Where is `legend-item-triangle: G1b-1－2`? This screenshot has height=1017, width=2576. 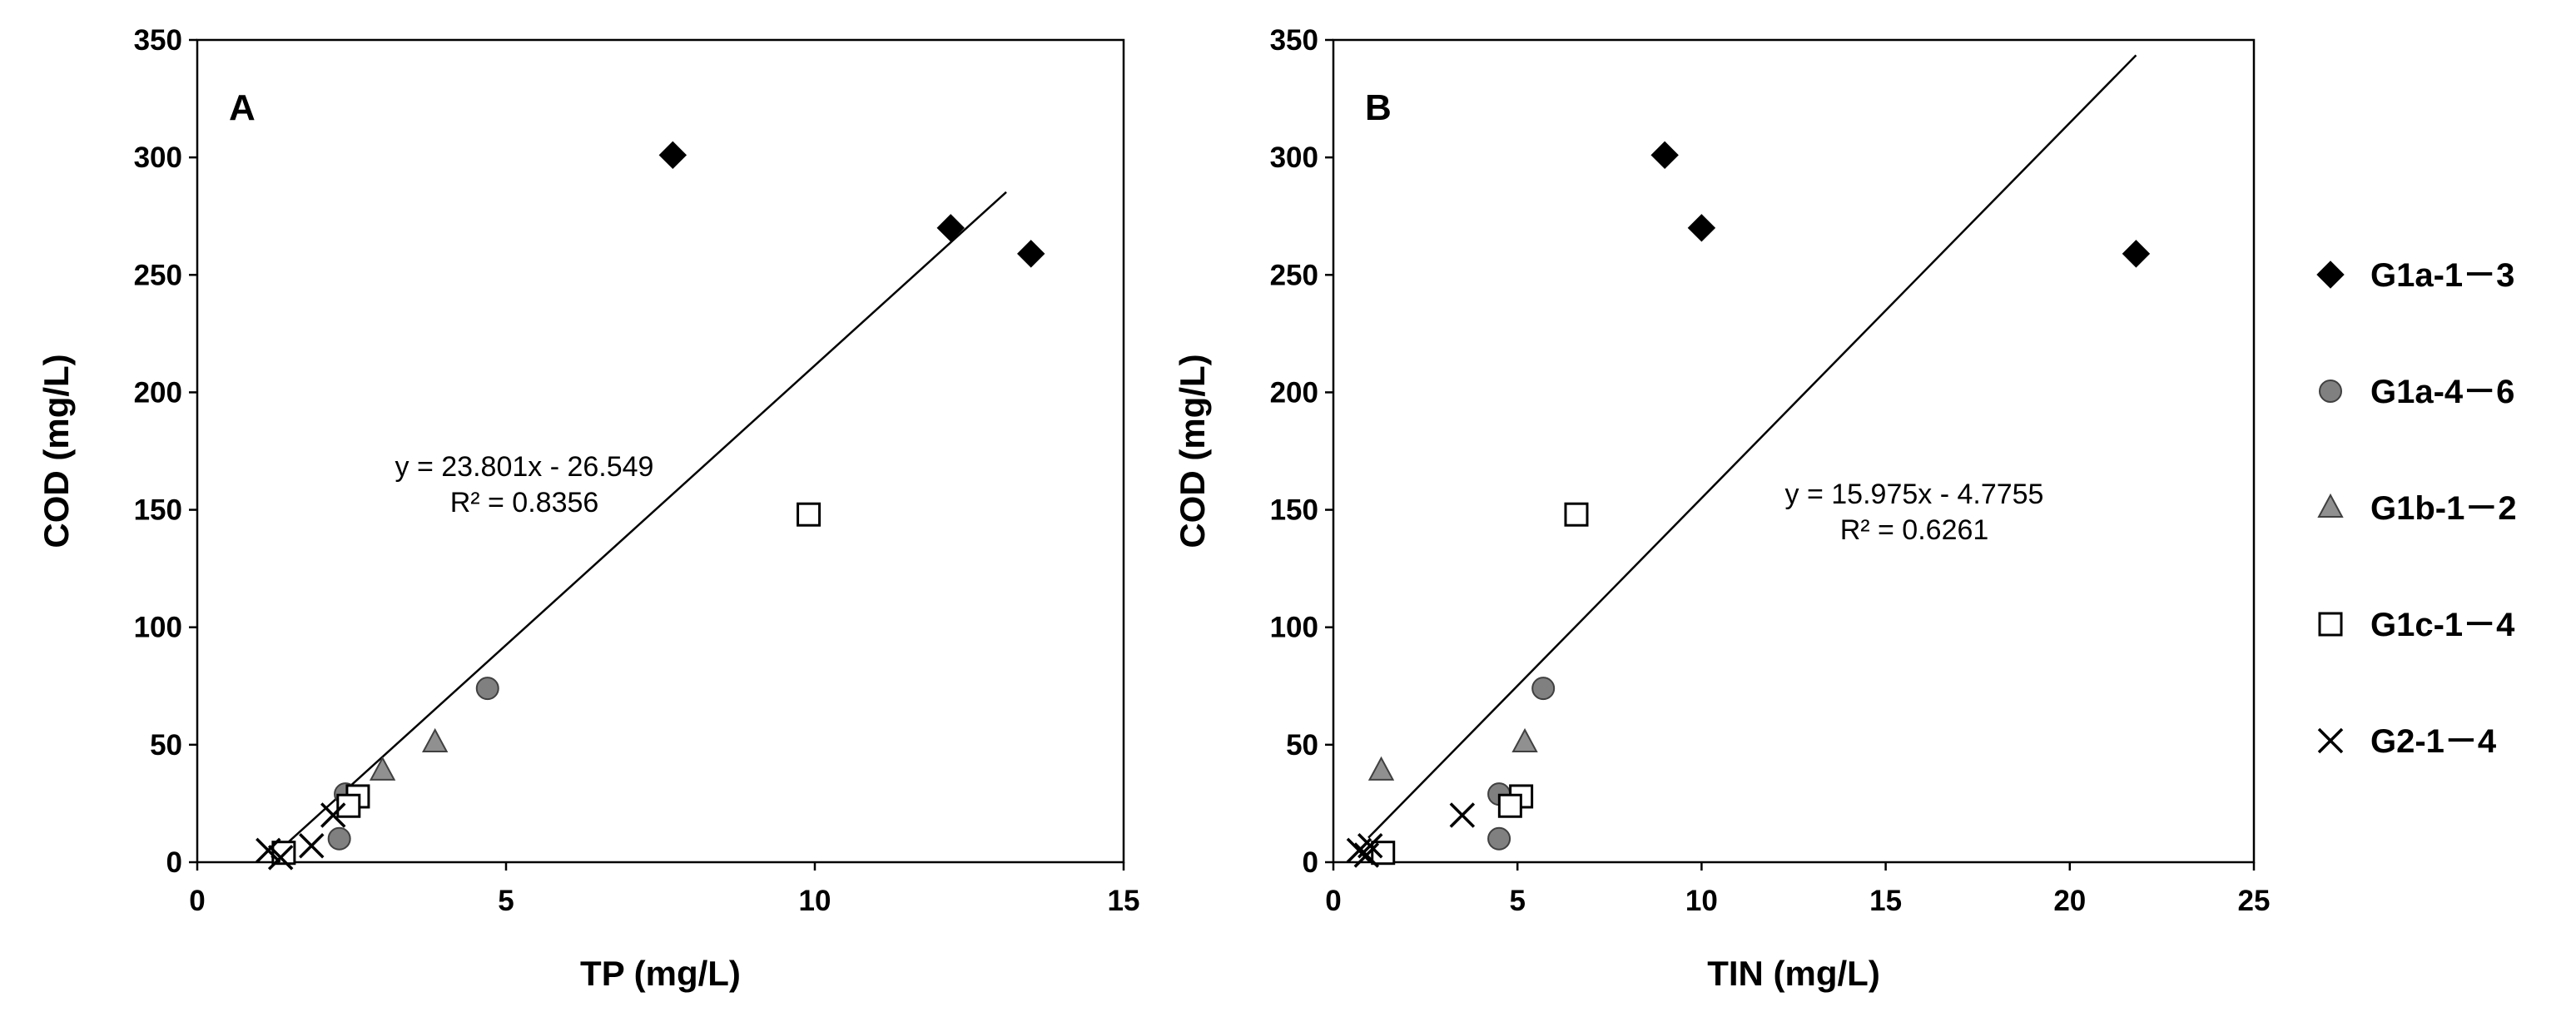
legend-item-triangle: G1b-1－2 is located at coordinates (2417, 508).